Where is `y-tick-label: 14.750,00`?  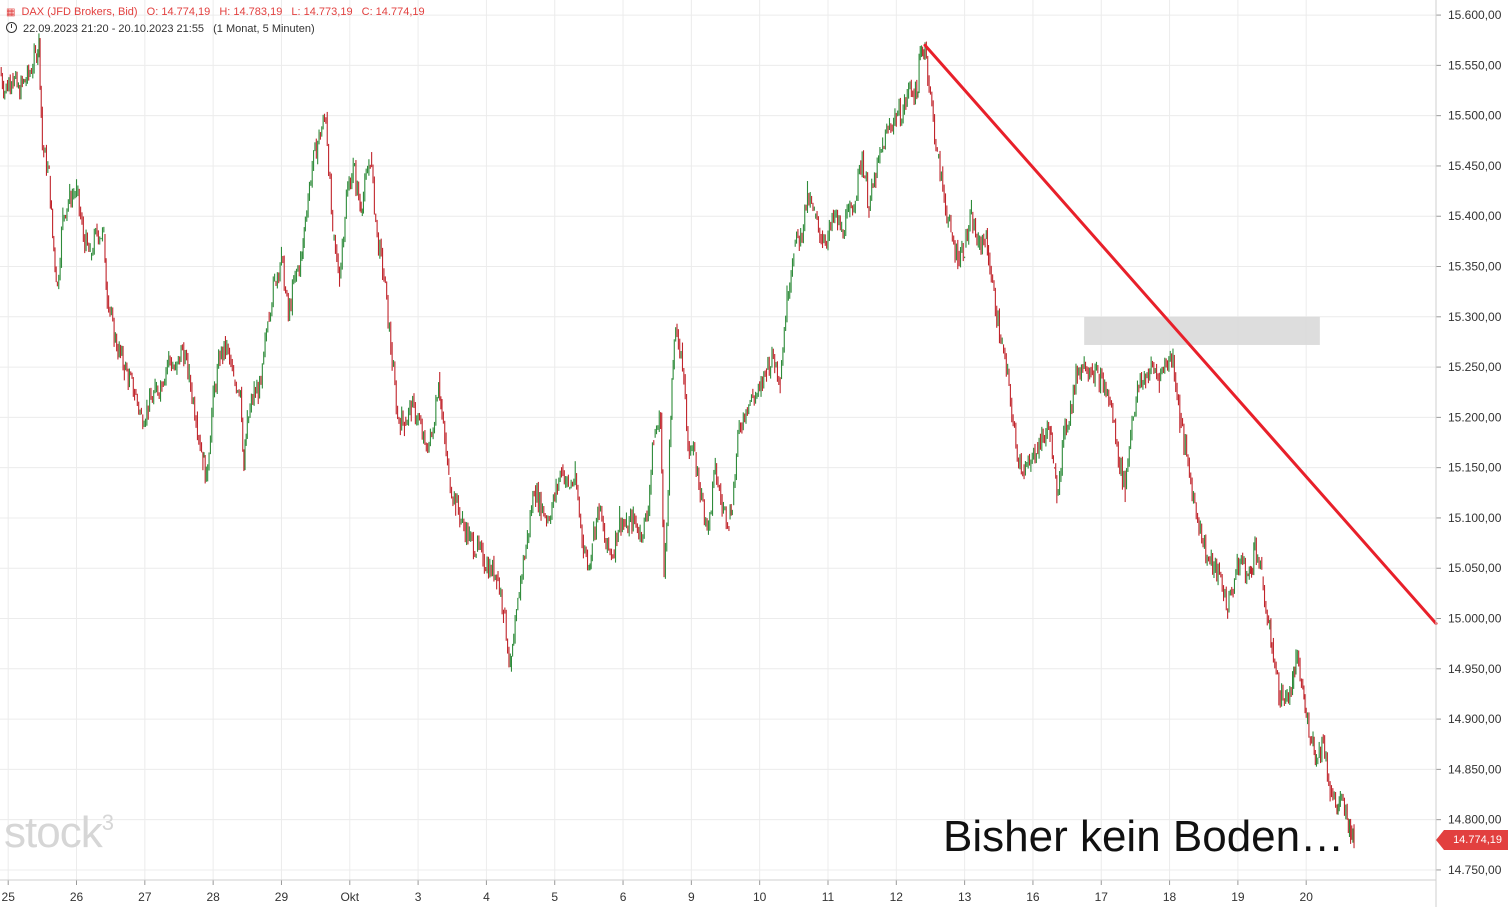 y-tick-label: 14.750,00 is located at coordinates (1475, 870).